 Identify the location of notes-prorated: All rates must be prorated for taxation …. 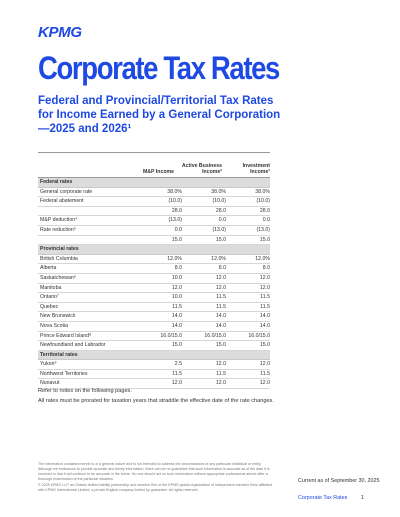
(156, 401).